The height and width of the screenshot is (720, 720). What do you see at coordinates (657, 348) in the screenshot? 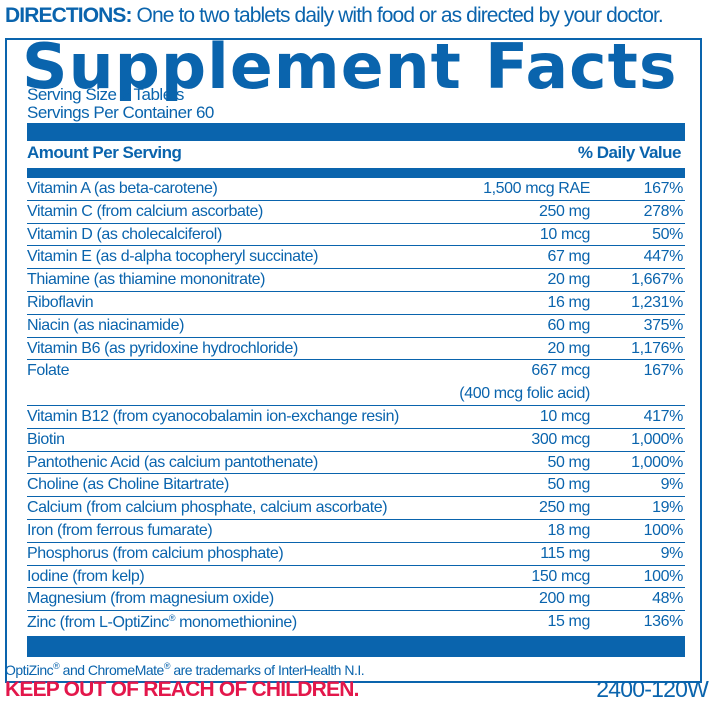
I see `nutrient-daily-value: 1,176%` at bounding box center [657, 348].